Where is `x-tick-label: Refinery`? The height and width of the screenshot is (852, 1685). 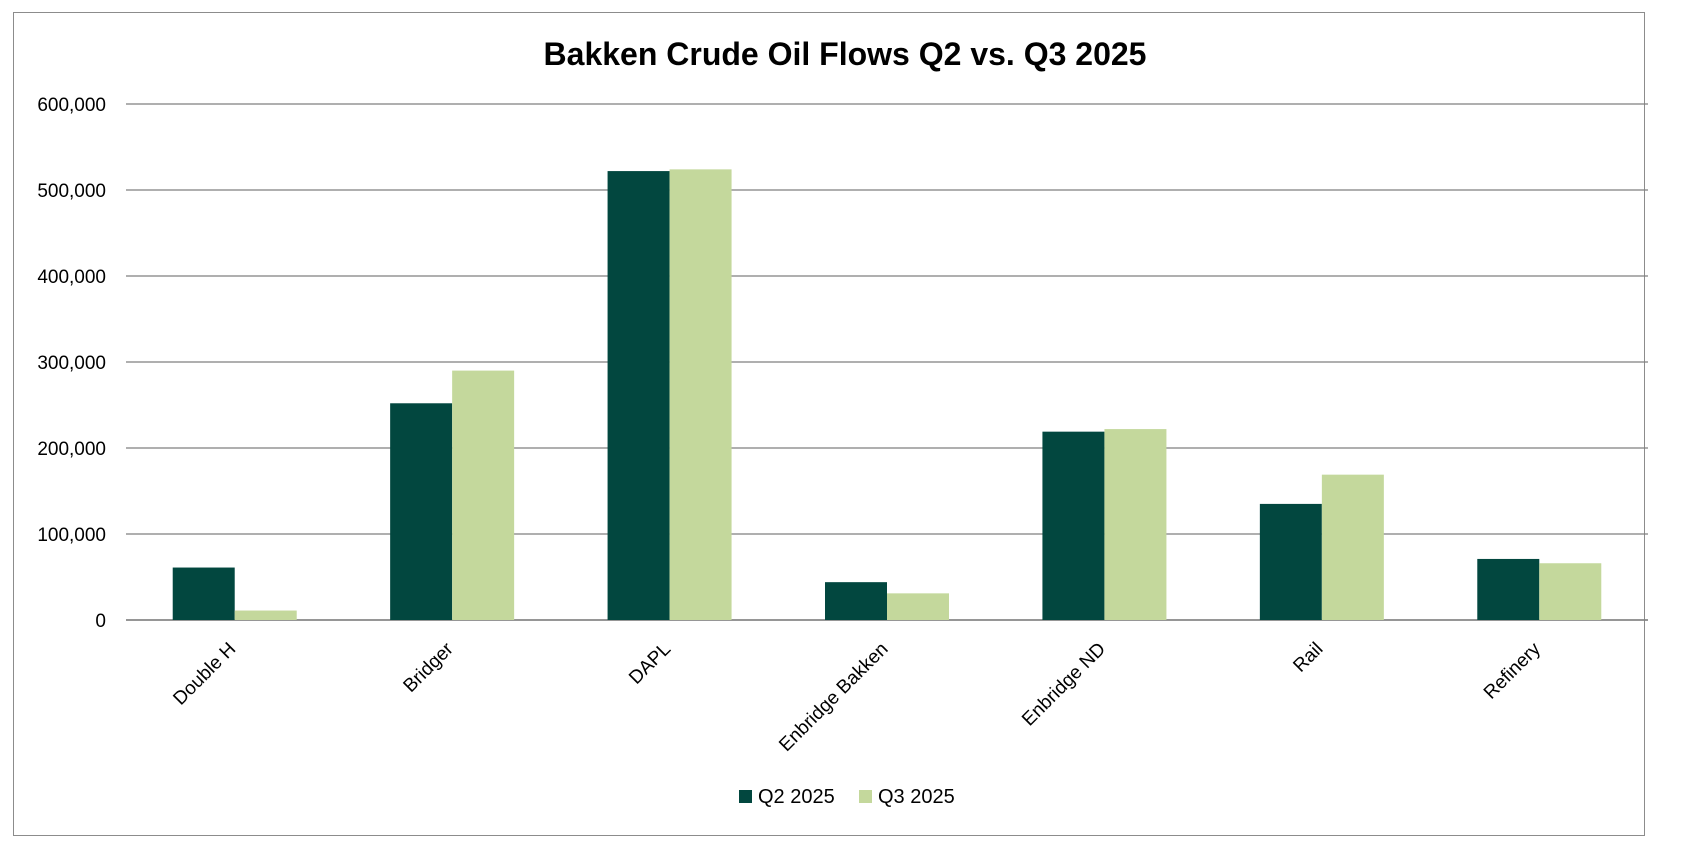
x-tick-label: Refinery is located at coordinates (1512, 670).